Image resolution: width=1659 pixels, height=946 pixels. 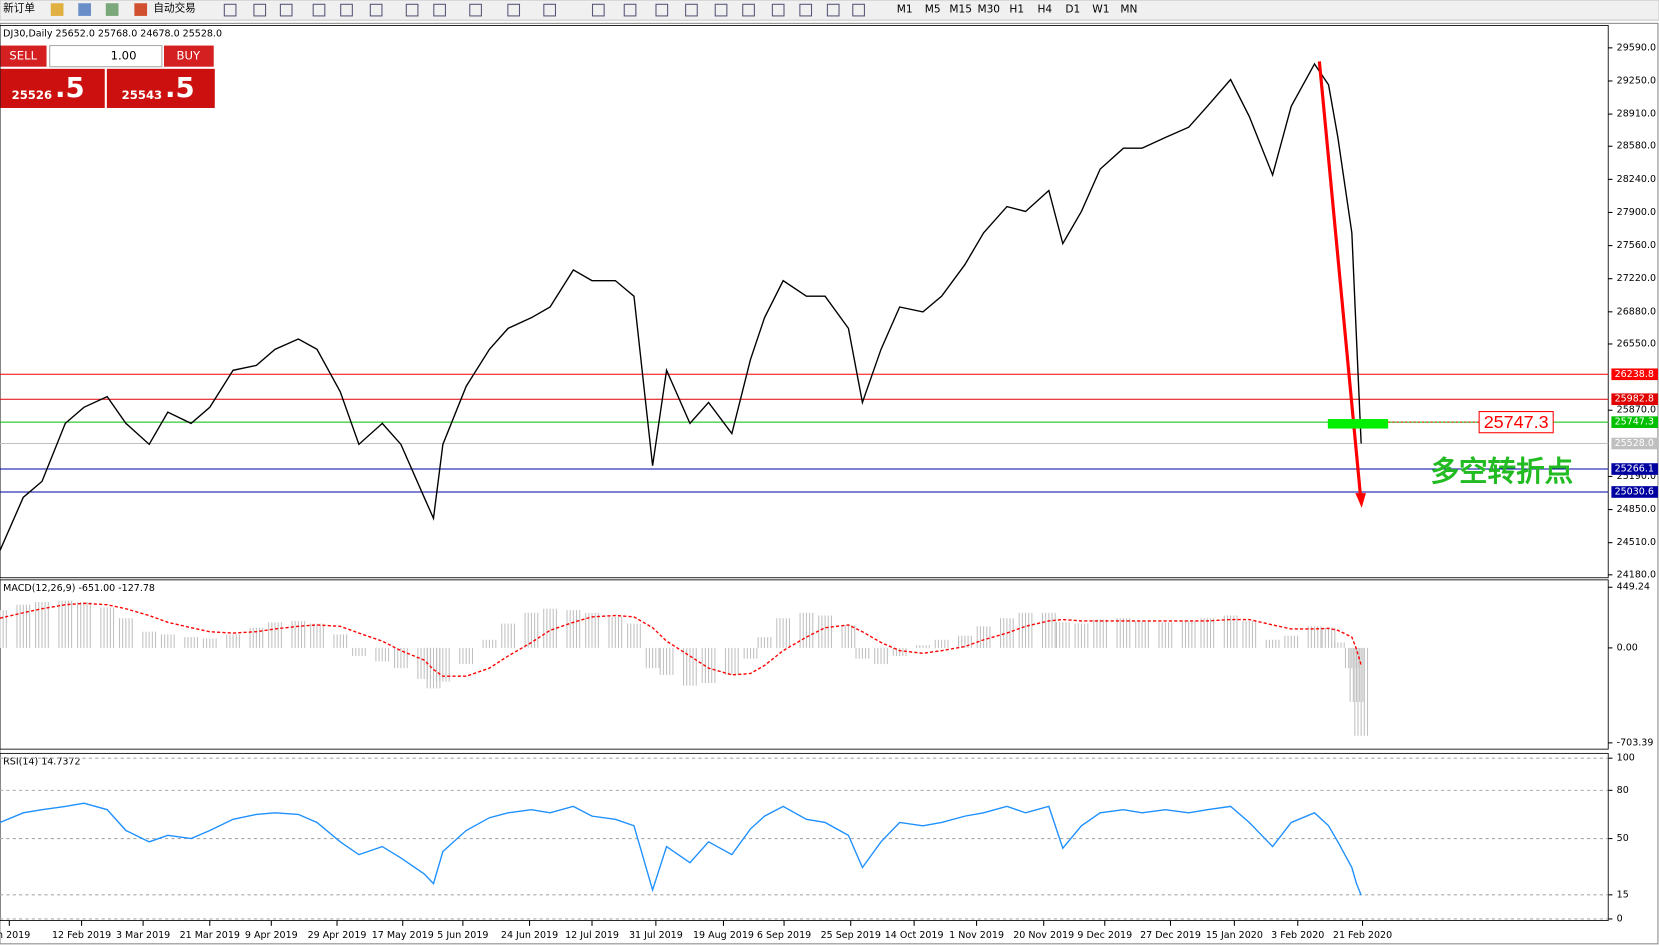 I want to click on ask-main: 25543, so click(x=142, y=95).